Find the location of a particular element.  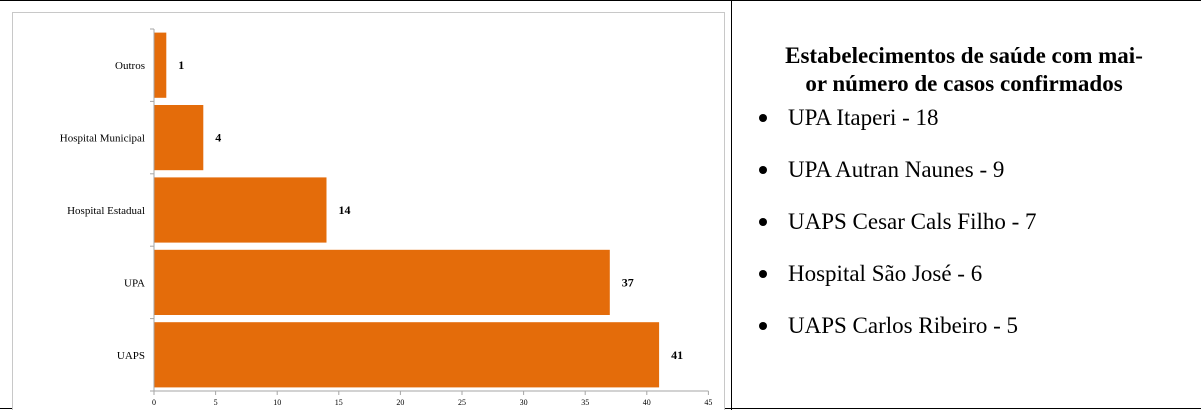

data-label: 1 is located at coordinates (181, 65).